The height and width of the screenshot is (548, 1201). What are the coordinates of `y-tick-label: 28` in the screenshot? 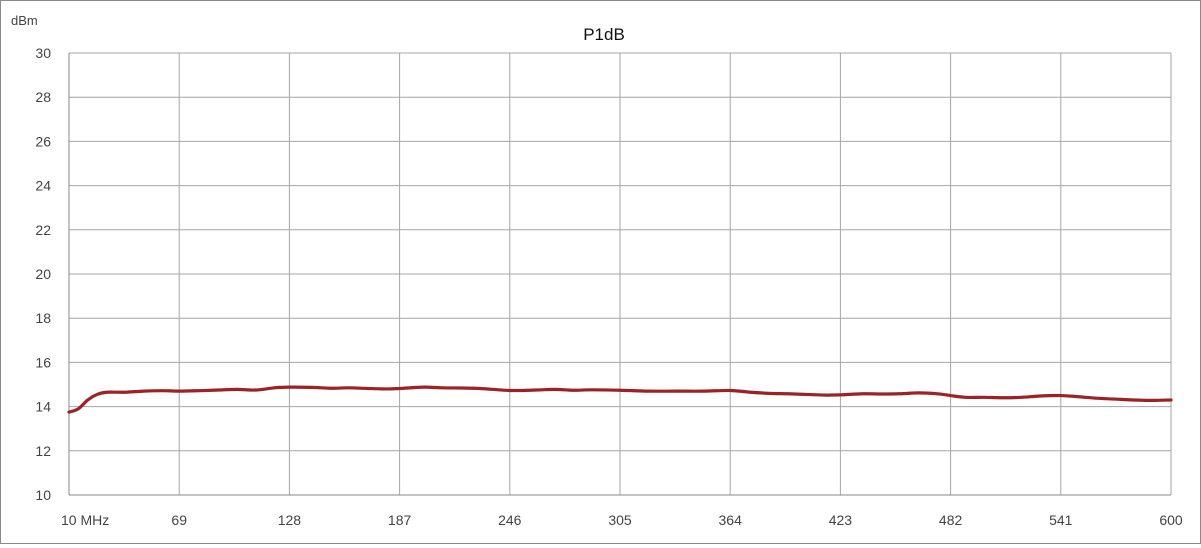 It's located at (43, 97).